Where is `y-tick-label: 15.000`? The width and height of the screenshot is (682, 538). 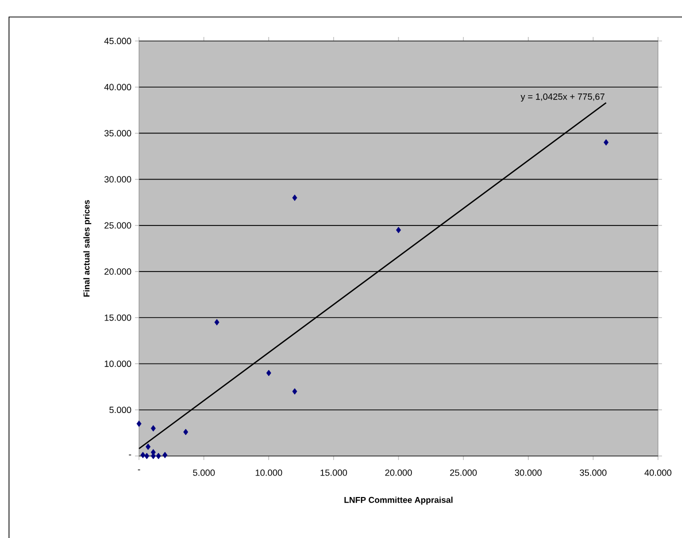
y-tick-label: 15.000 is located at coordinates (118, 317).